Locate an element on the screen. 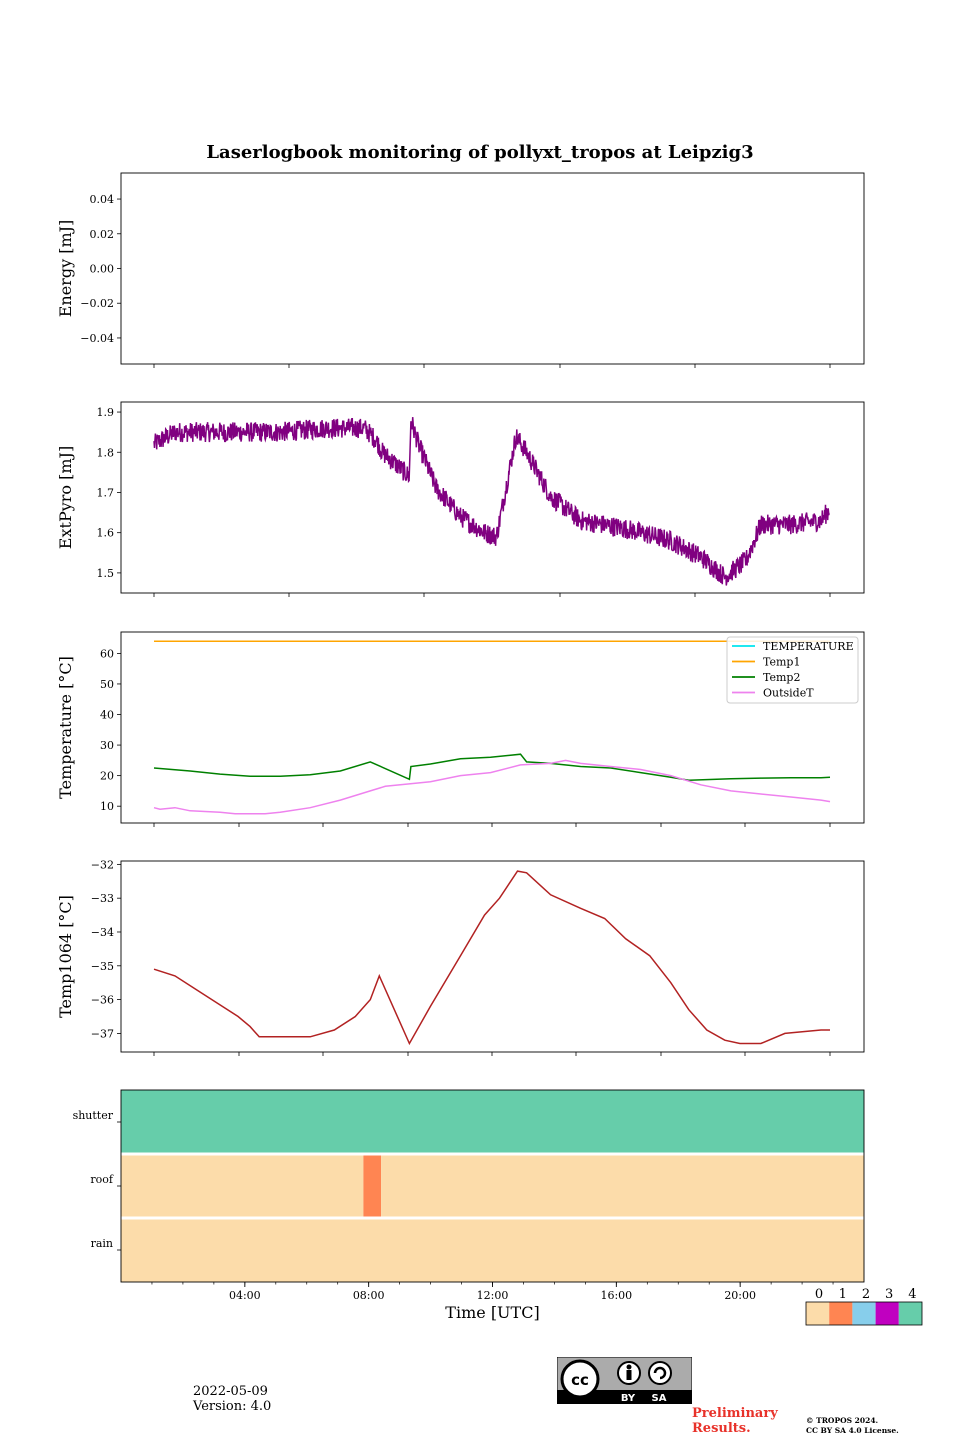  temperature-ytick-label: 10 is located at coordinates (107, 806).